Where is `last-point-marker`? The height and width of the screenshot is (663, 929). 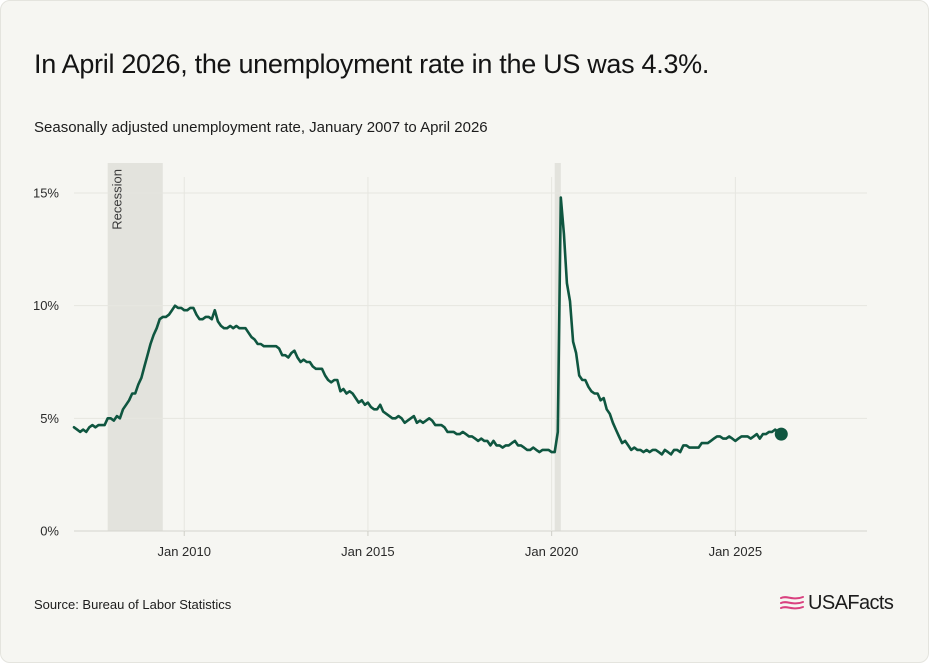 last-point-marker is located at coordinates (781, 434).